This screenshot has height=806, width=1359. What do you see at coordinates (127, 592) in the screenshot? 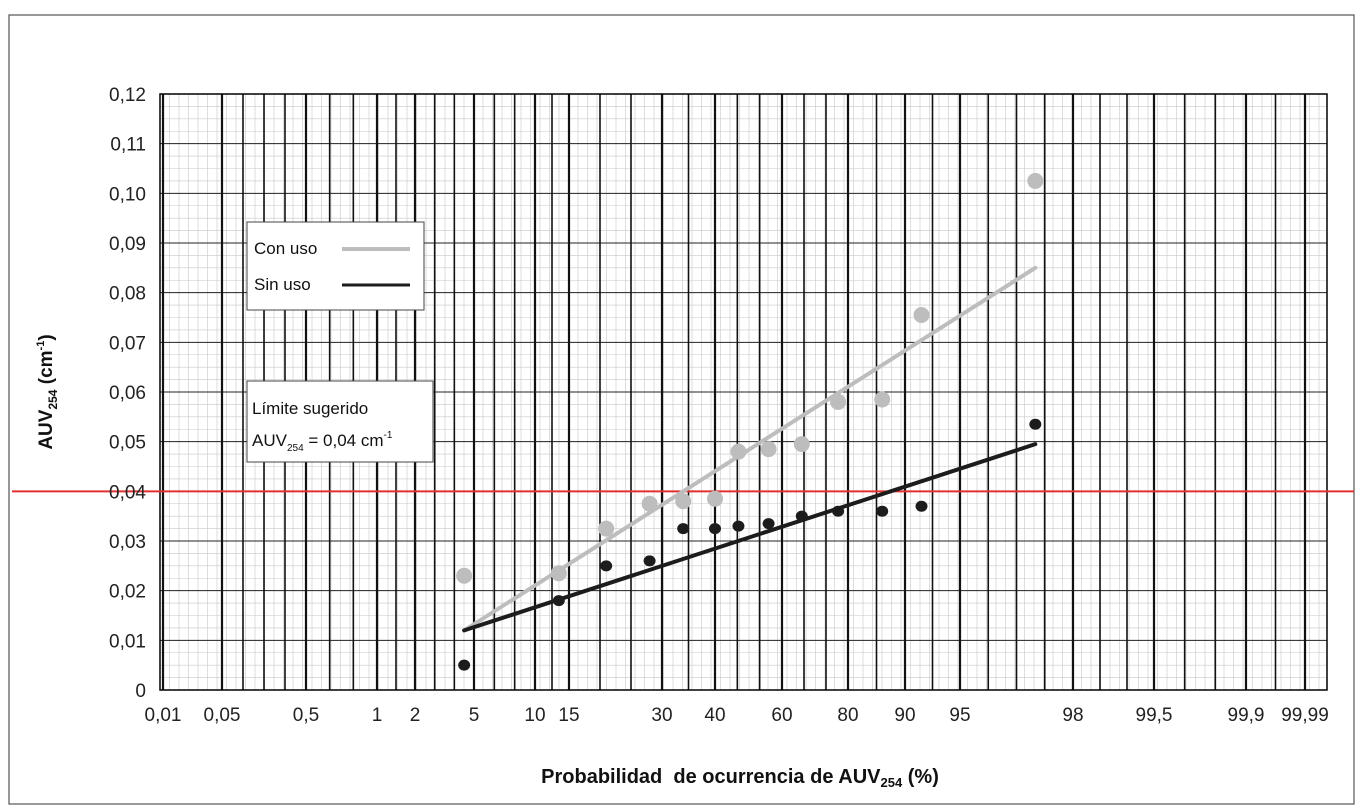
I see `y-tick-label: 0,02` at bounding box center [127, 592].